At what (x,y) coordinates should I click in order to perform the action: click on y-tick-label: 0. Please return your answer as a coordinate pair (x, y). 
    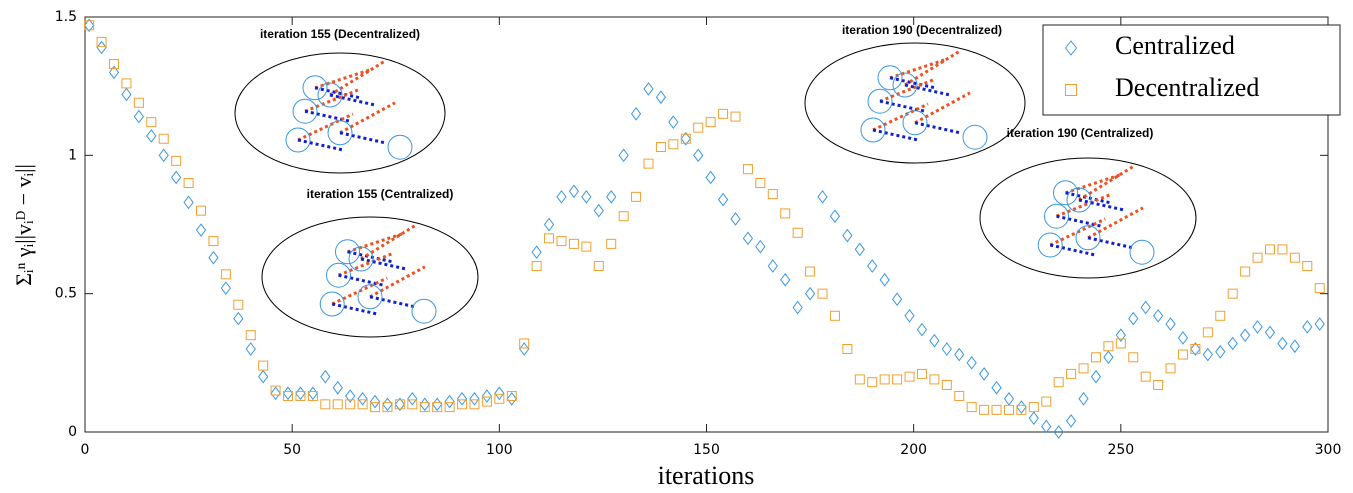
    Looking at the image, I should click on (72, 432).